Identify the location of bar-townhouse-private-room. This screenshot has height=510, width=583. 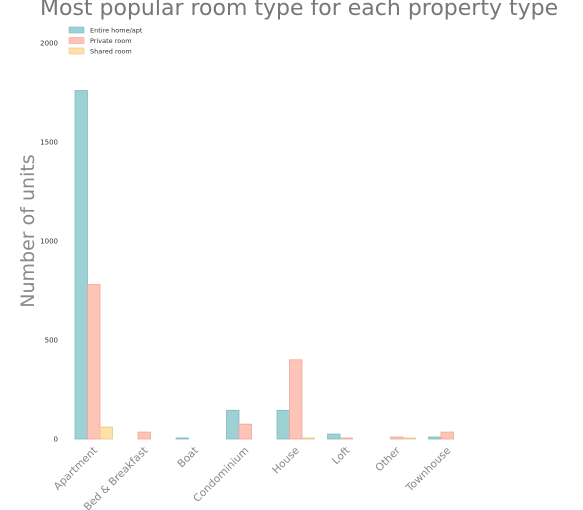
(447, 435).